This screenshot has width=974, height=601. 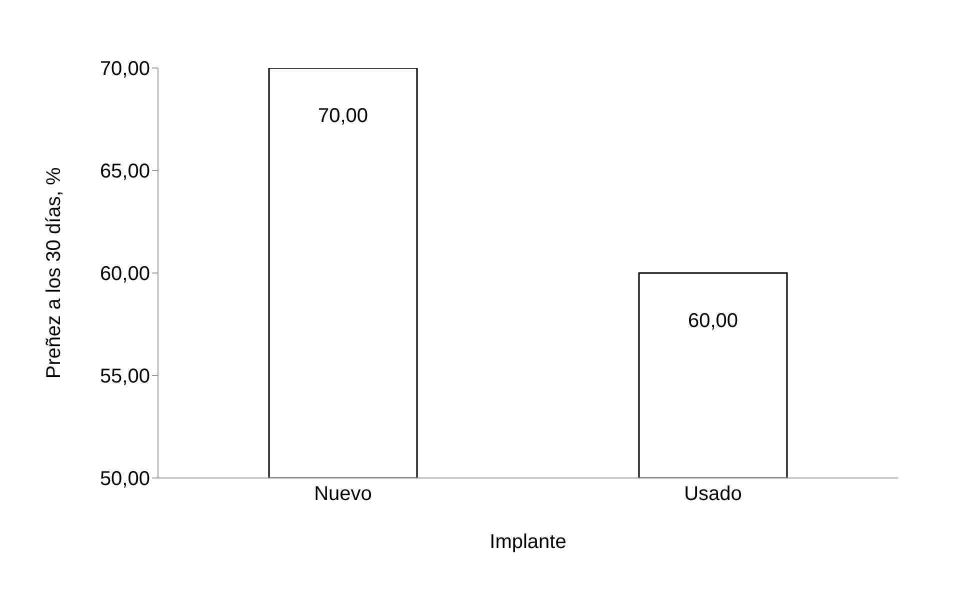 What do you see at coordinates (54, 273) in the screenshot?
I see `y-axis-title: Preñez a los 30 días, %` at bounding box center [54, 273].